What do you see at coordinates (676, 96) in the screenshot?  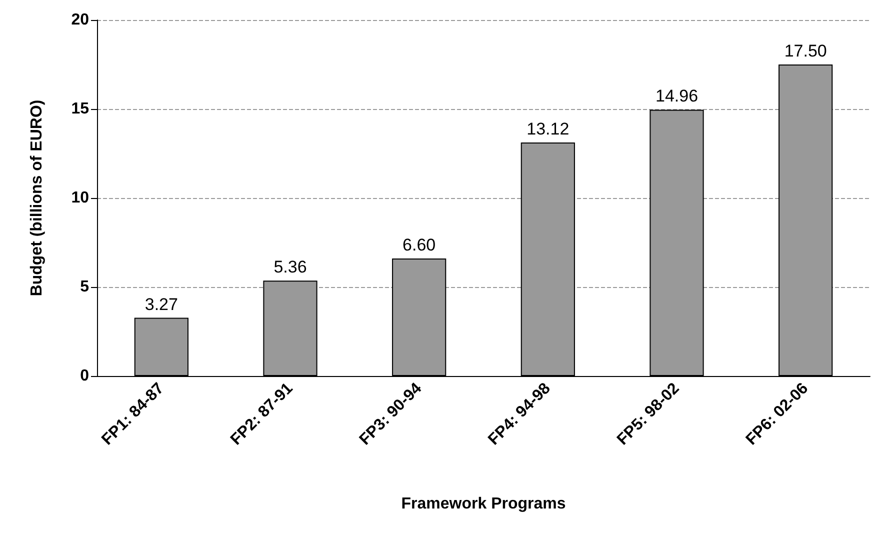 I see `data-label: 14.96` at bounding box center [676, 96].